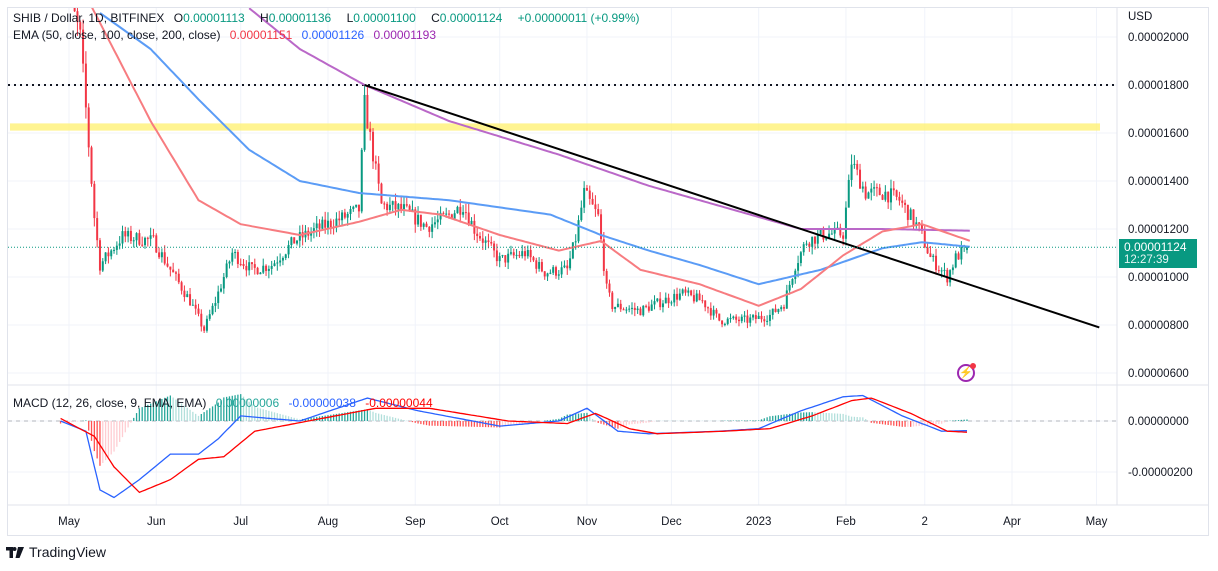 This screenshot has width=1218, height=571. I want to click on symbol-title: SHIB / Dollar, 1D, BITFINEX, so click(89, 18).